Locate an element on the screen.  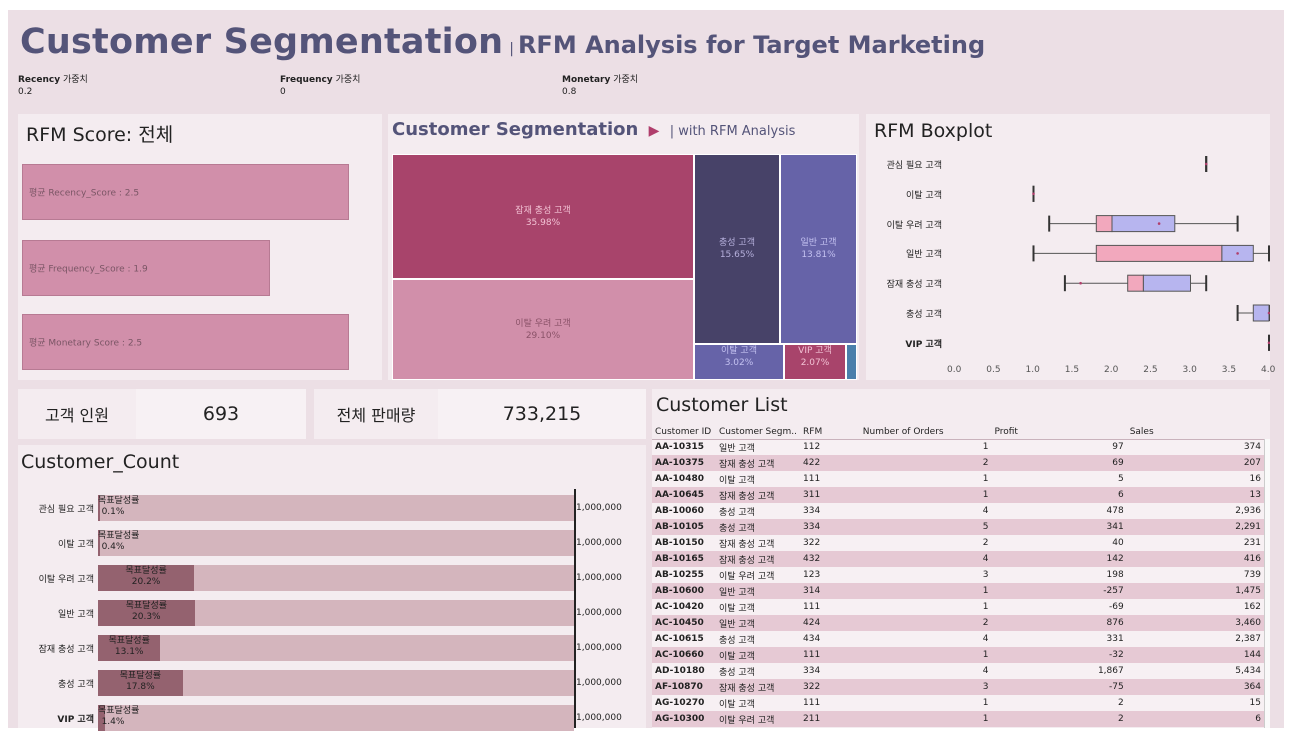
treemap-cell: 충성 고객 15.65% is located at coordinates (737, 249).